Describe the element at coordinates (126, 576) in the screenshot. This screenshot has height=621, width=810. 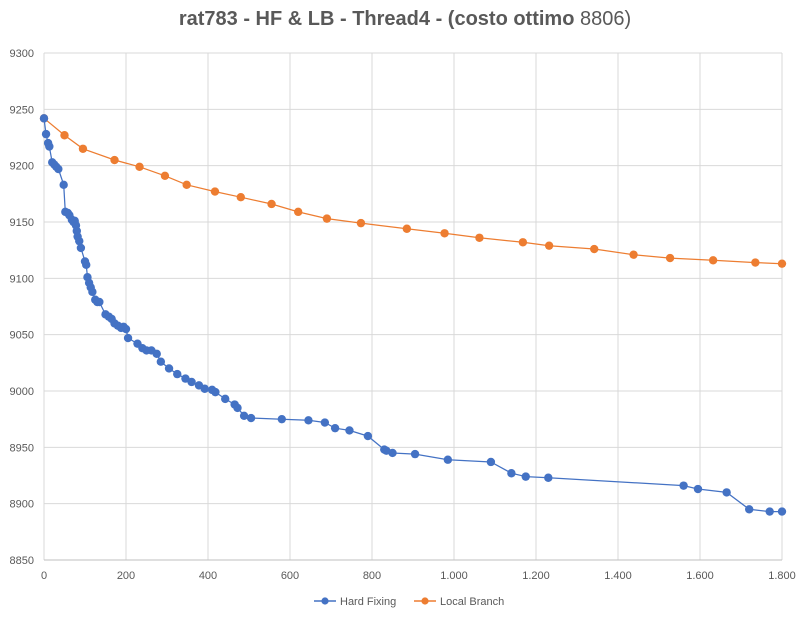
I see `x-tick-label: 200` at that location.